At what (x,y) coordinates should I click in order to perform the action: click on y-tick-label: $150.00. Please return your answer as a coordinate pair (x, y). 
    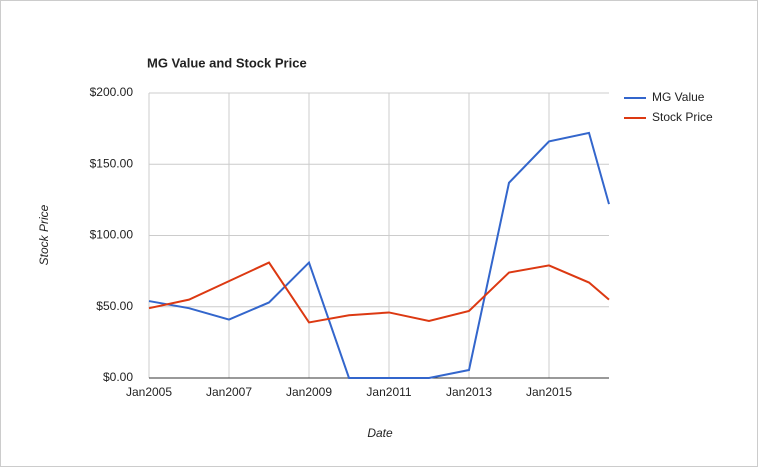
    Looking at the image, I should click on (112, 163).